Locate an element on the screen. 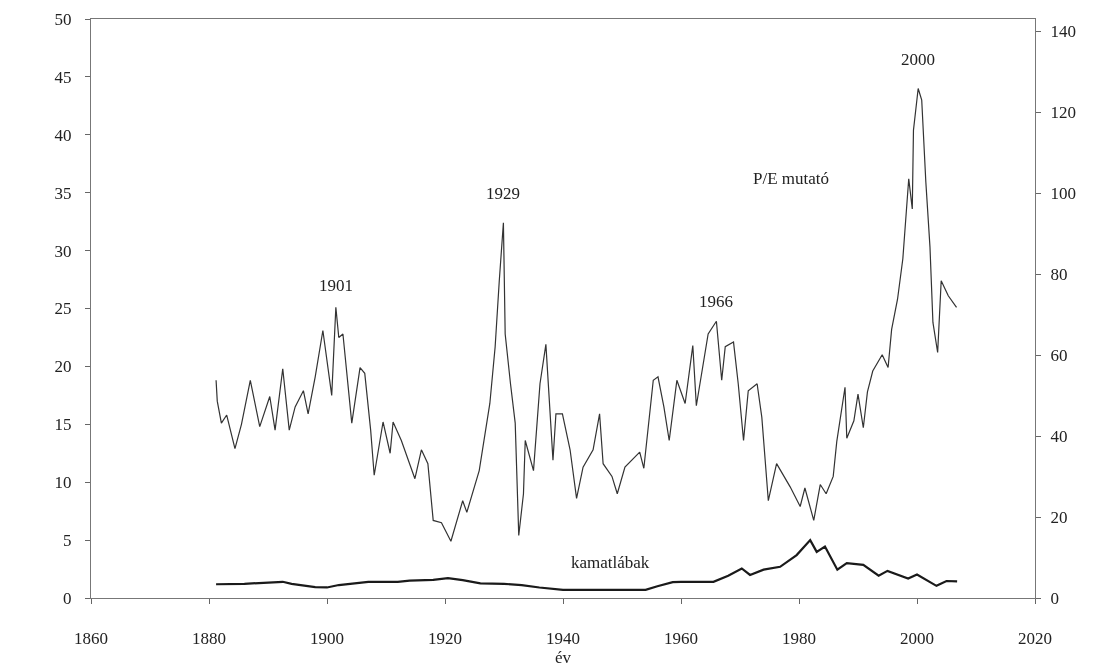 The width and height of the screenshot is (1108, 672). y-tick-label: 15 is located at coordinates (63, 425).